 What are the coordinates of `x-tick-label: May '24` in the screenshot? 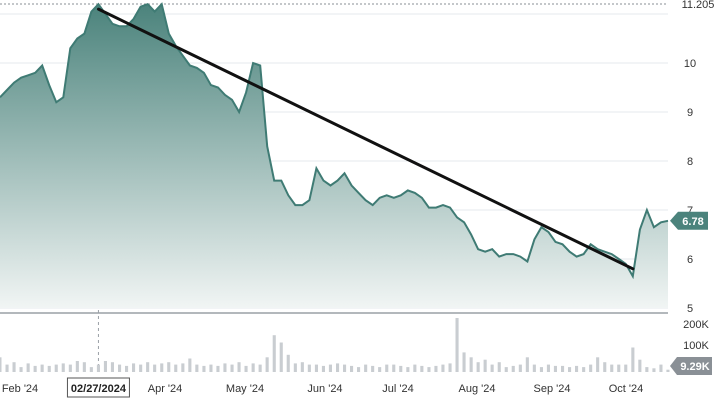 It's located at (245, 389).